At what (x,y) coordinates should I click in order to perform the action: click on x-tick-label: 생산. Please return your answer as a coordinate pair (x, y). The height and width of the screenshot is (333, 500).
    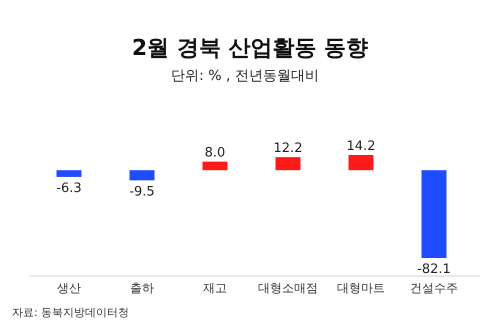
    Looking at the image, I should click on (69, 288).